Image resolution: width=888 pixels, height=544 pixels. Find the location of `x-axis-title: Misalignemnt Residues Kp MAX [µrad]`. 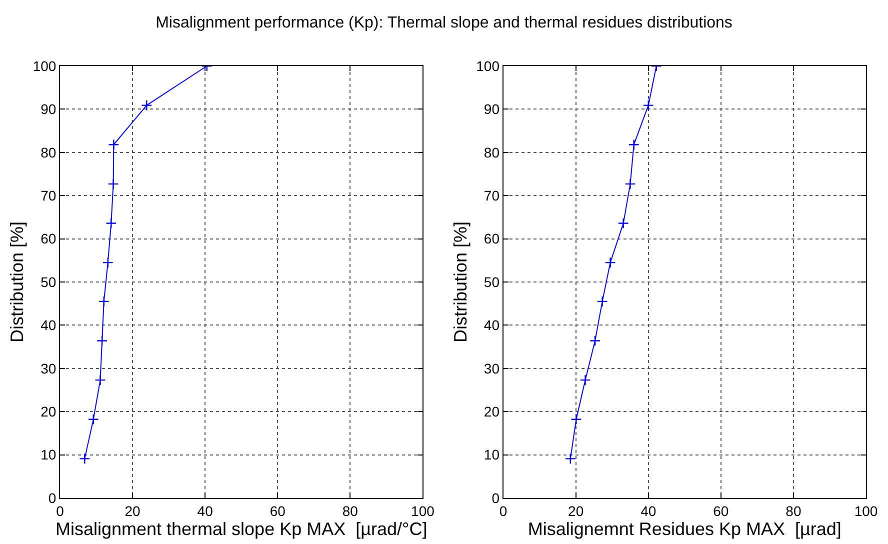

x-axis-title: Misalignemnt Residues Kp MAX [µrad] is located at coordinates (685, 528).